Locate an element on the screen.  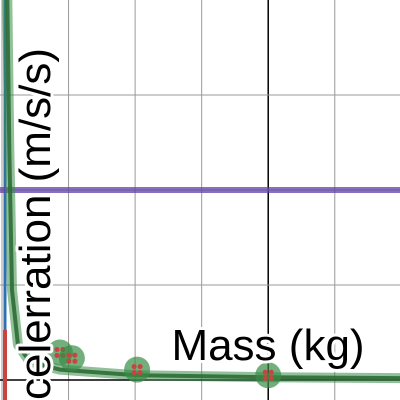
y-axis-label: celerration (m/s/s) is located at coordinates (35, 224).